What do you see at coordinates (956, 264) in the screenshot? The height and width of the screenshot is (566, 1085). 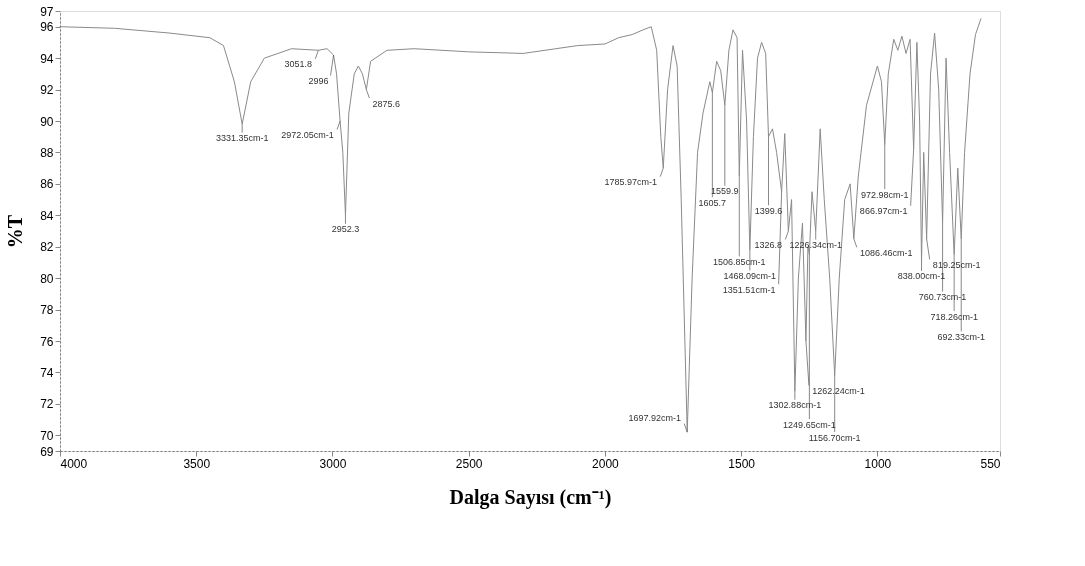 I see `annotation: 819.25cm-1` at bounding box center [956, 264].